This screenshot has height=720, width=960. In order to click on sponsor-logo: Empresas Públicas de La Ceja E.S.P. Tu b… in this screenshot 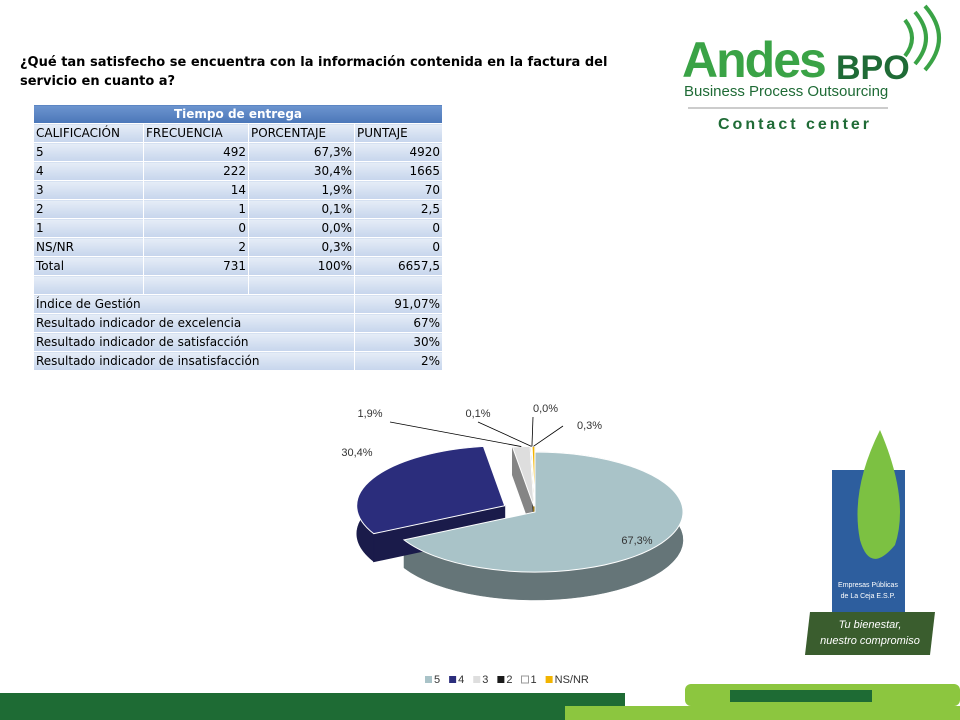, I will do `click(870, 542)`.